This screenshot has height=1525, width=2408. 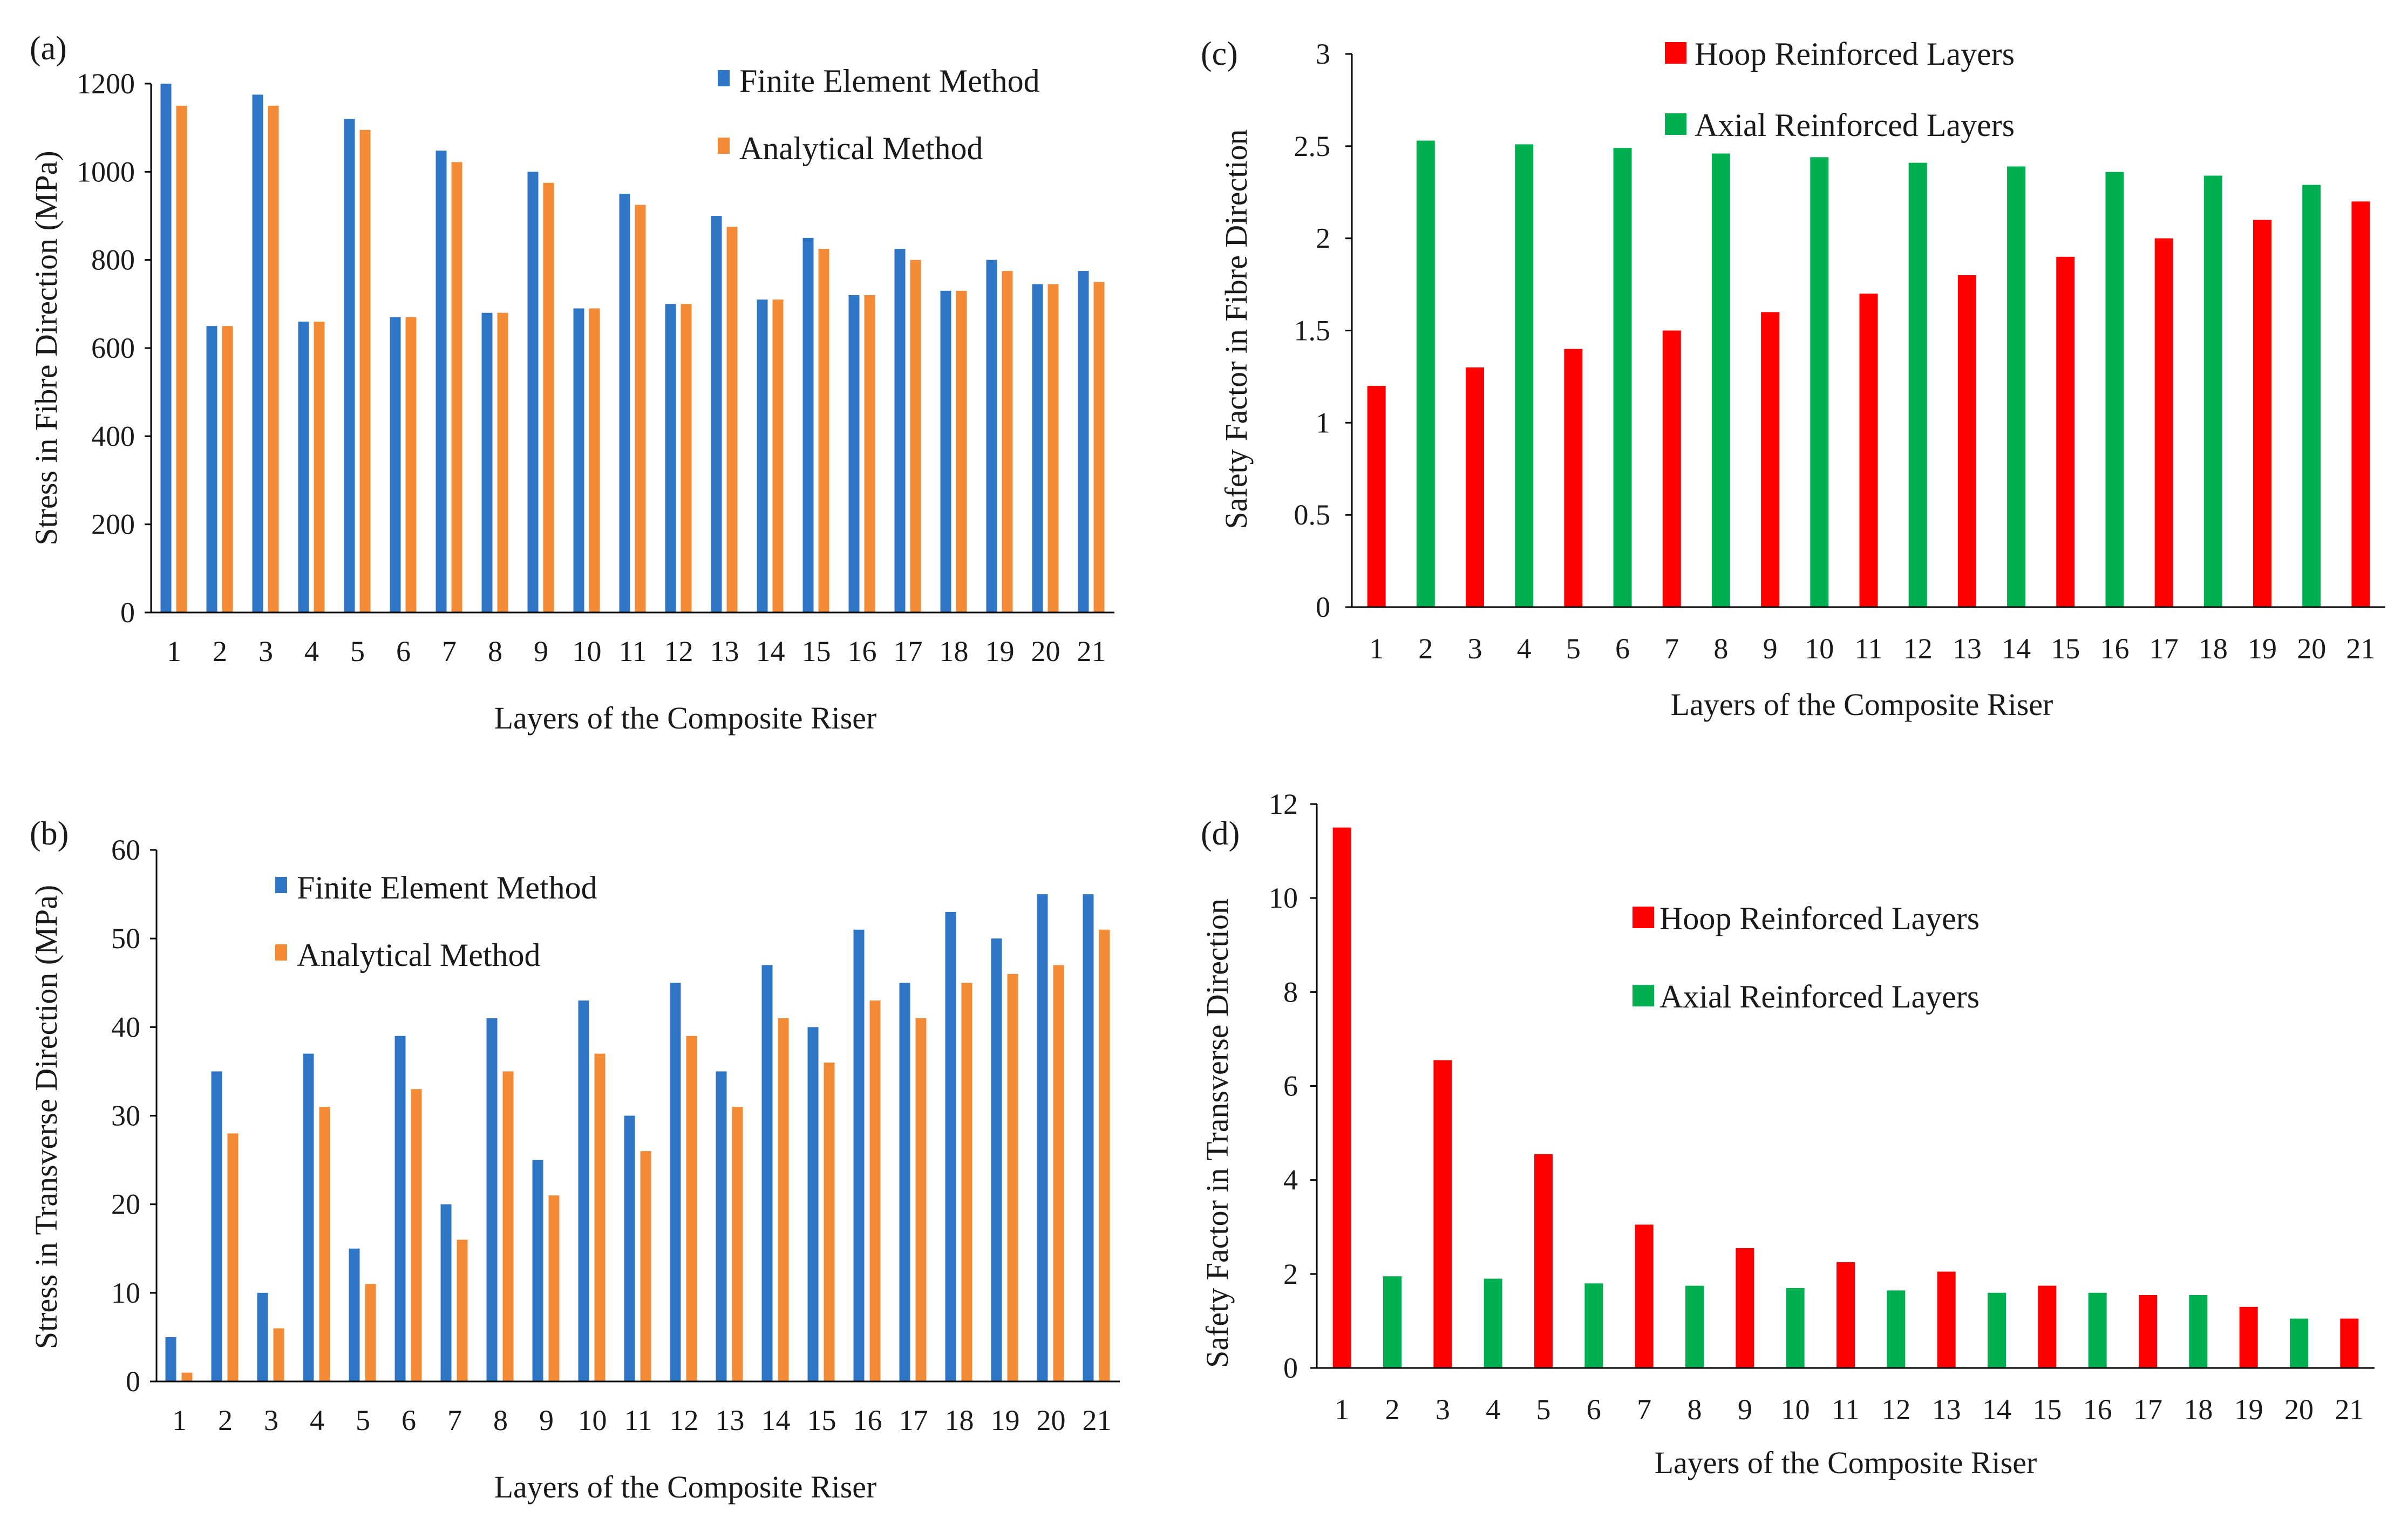 I want to click on panel-d-y-ticks: 0 2 4 6 8 10 12, so click(x=1293, y=1086).